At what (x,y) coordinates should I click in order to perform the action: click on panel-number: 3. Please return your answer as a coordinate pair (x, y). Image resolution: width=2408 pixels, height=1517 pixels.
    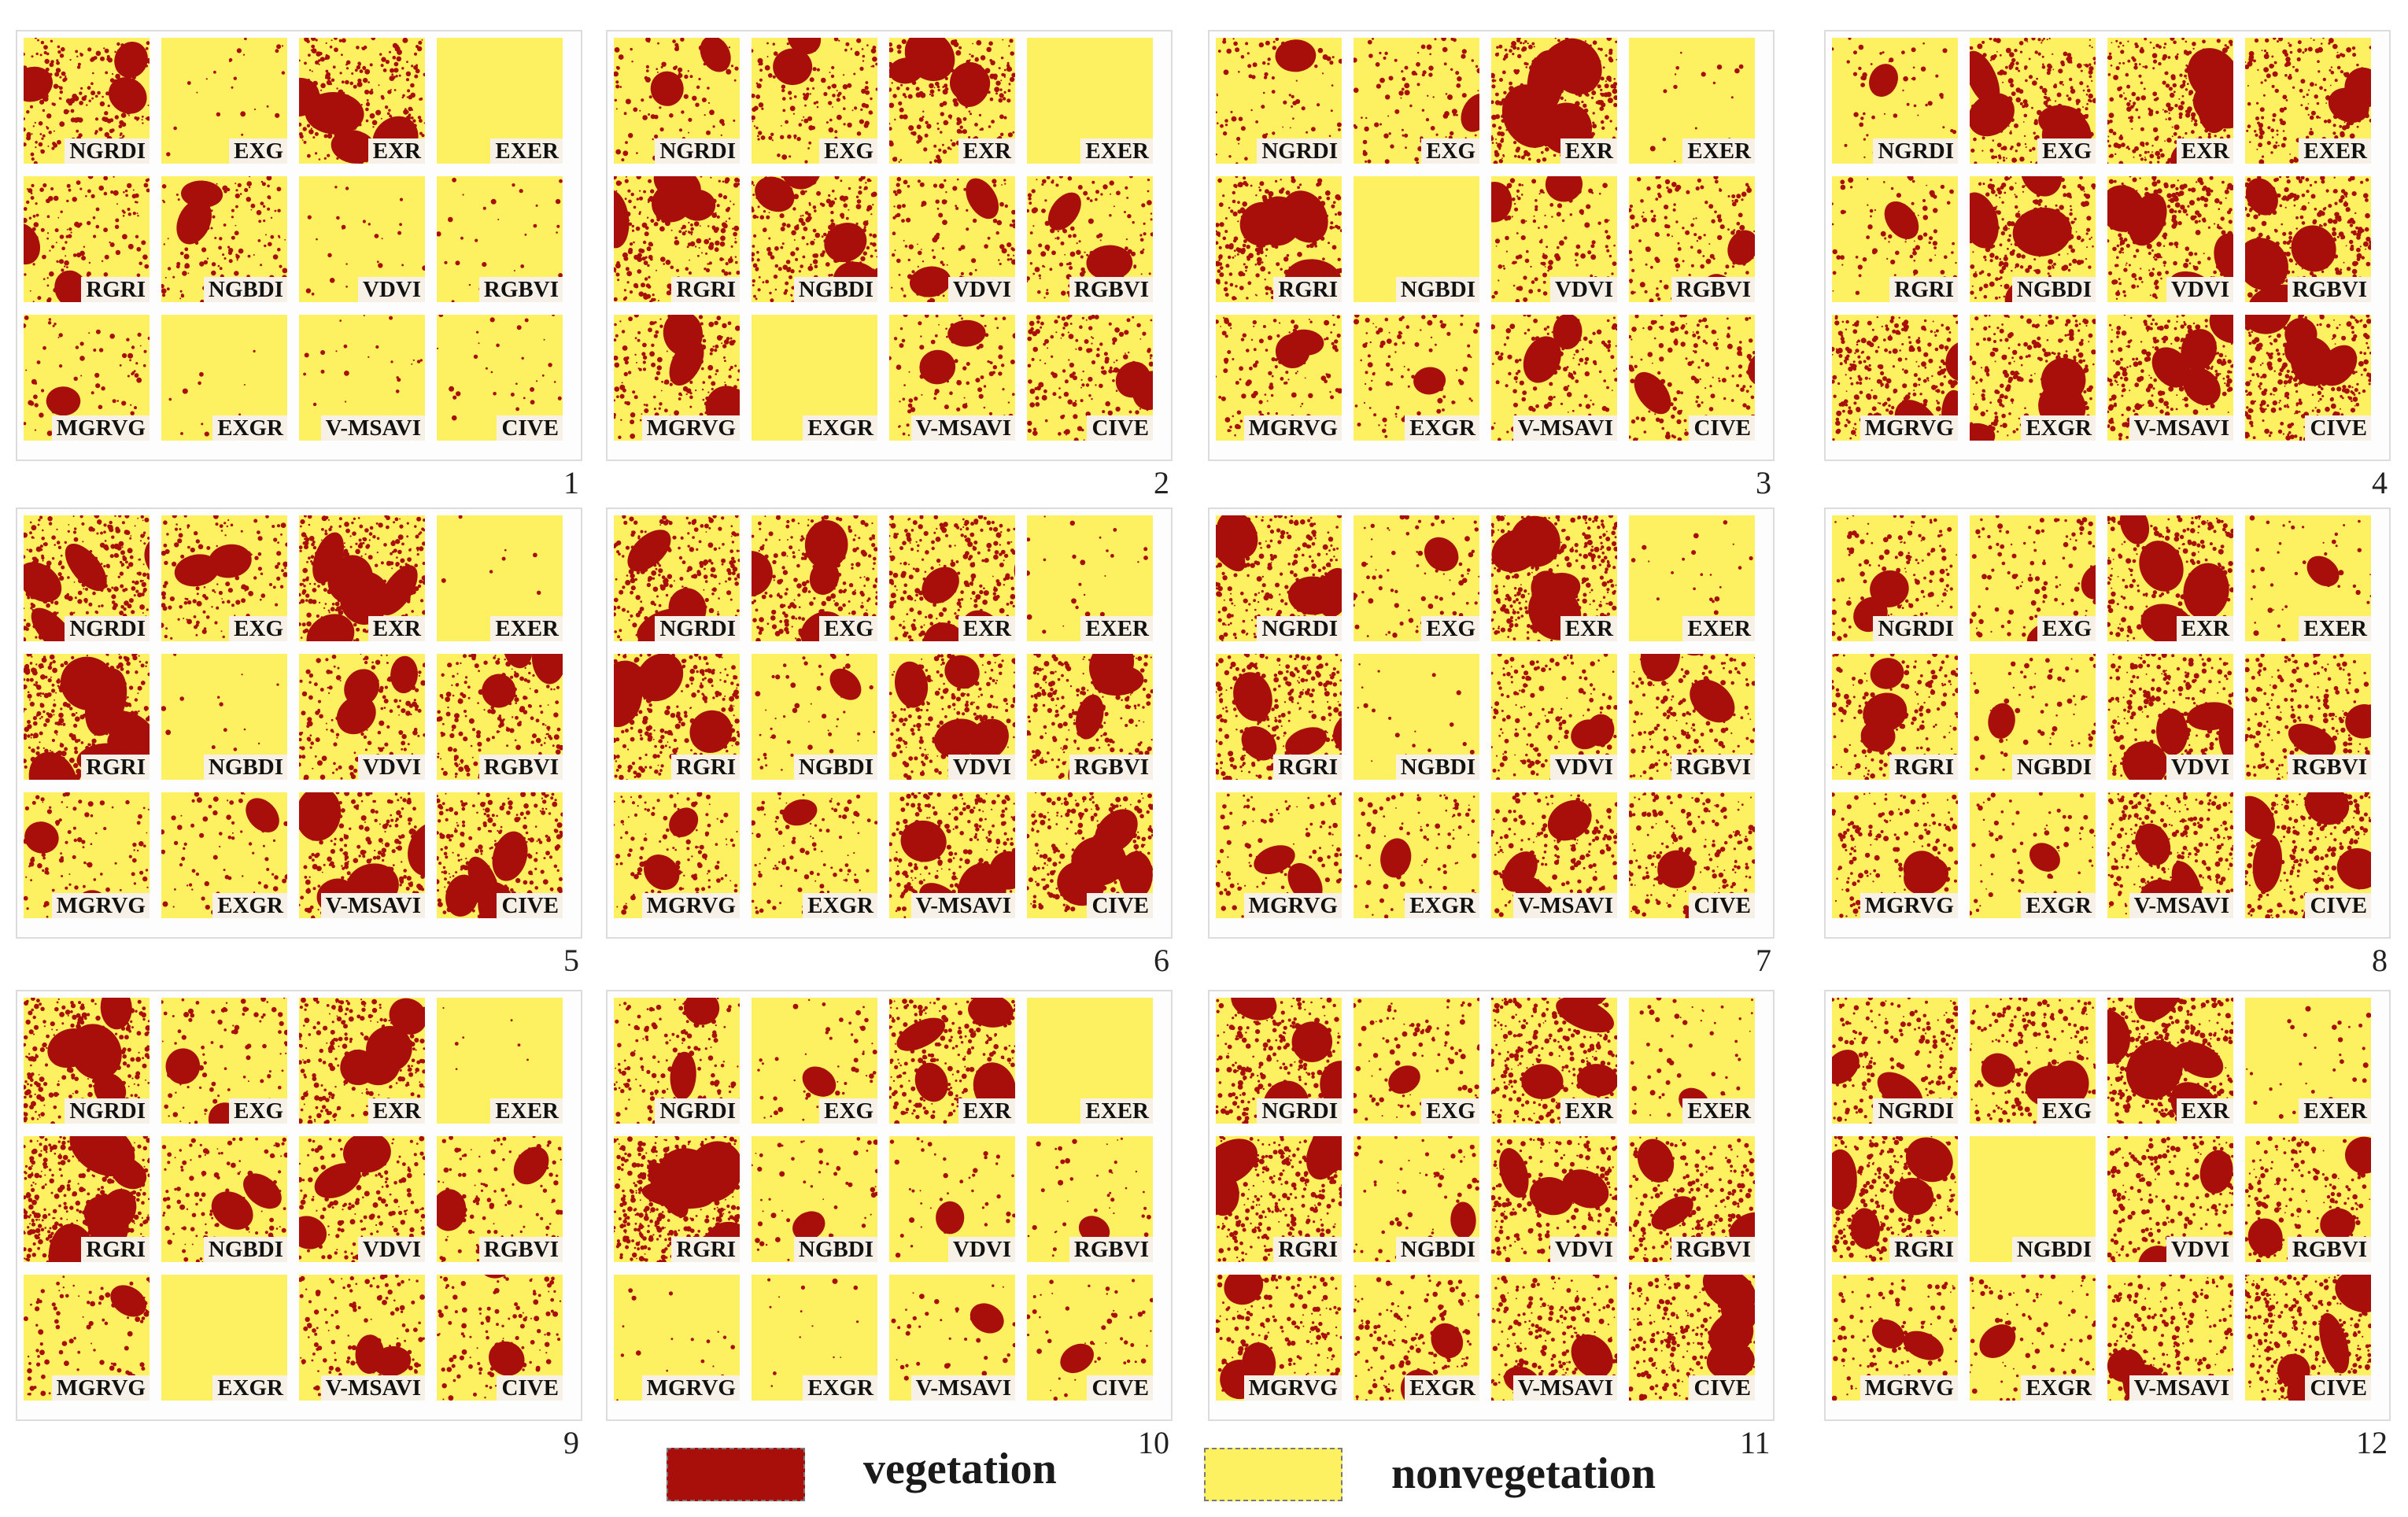
    Looking at the image, I should click on (1763, 483).